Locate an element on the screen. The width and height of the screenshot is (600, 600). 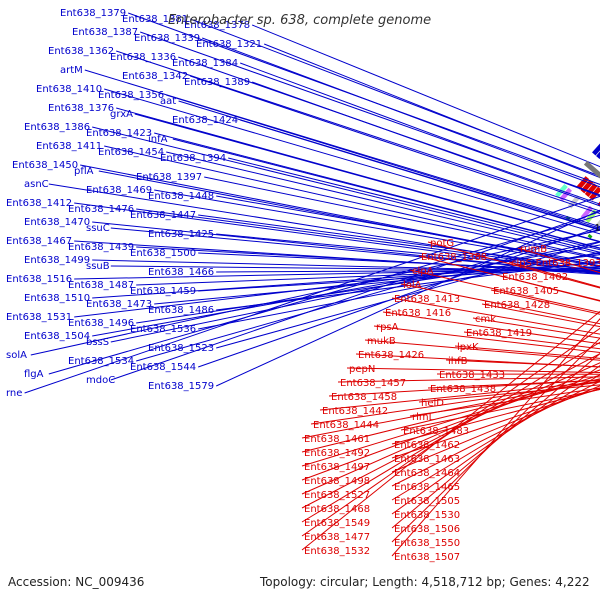
forward-gene-label: Ent638_1411 is located at coordinates (69, 146).